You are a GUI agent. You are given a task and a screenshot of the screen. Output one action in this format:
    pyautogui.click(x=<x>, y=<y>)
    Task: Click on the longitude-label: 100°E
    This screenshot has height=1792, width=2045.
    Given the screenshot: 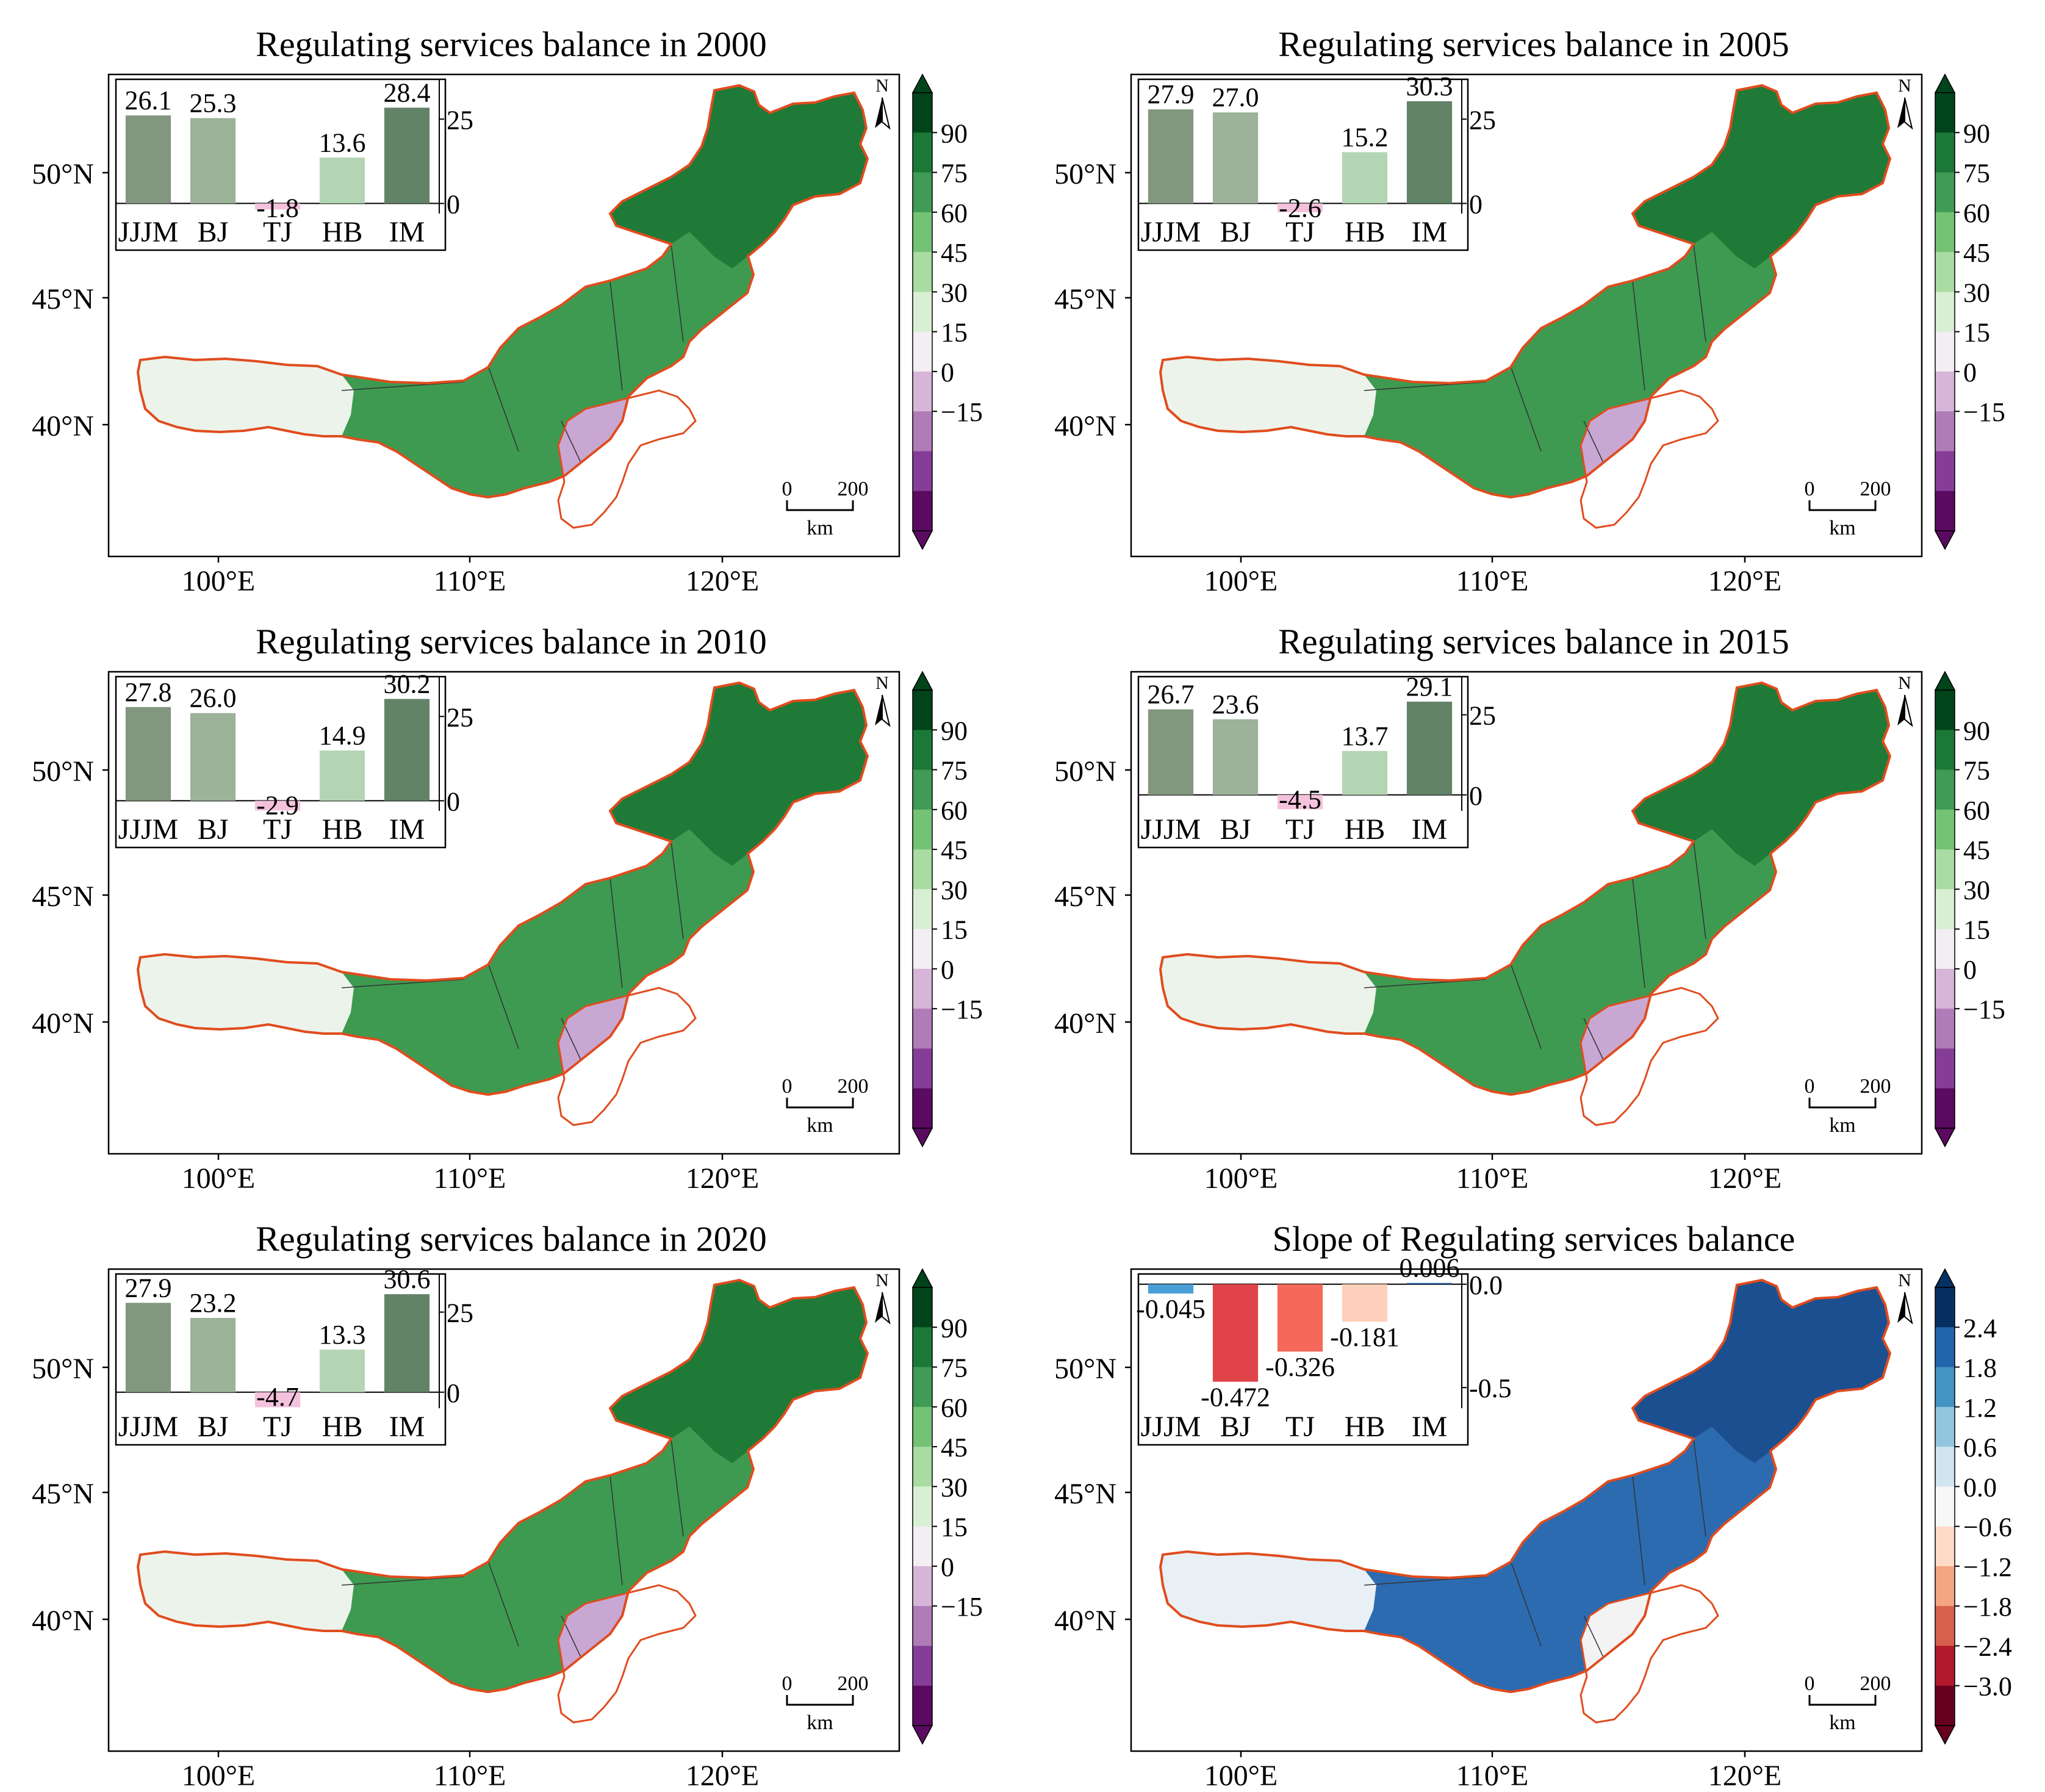 What is the action you would take?
    pyautogui.click(x=1241, y=1178)
    